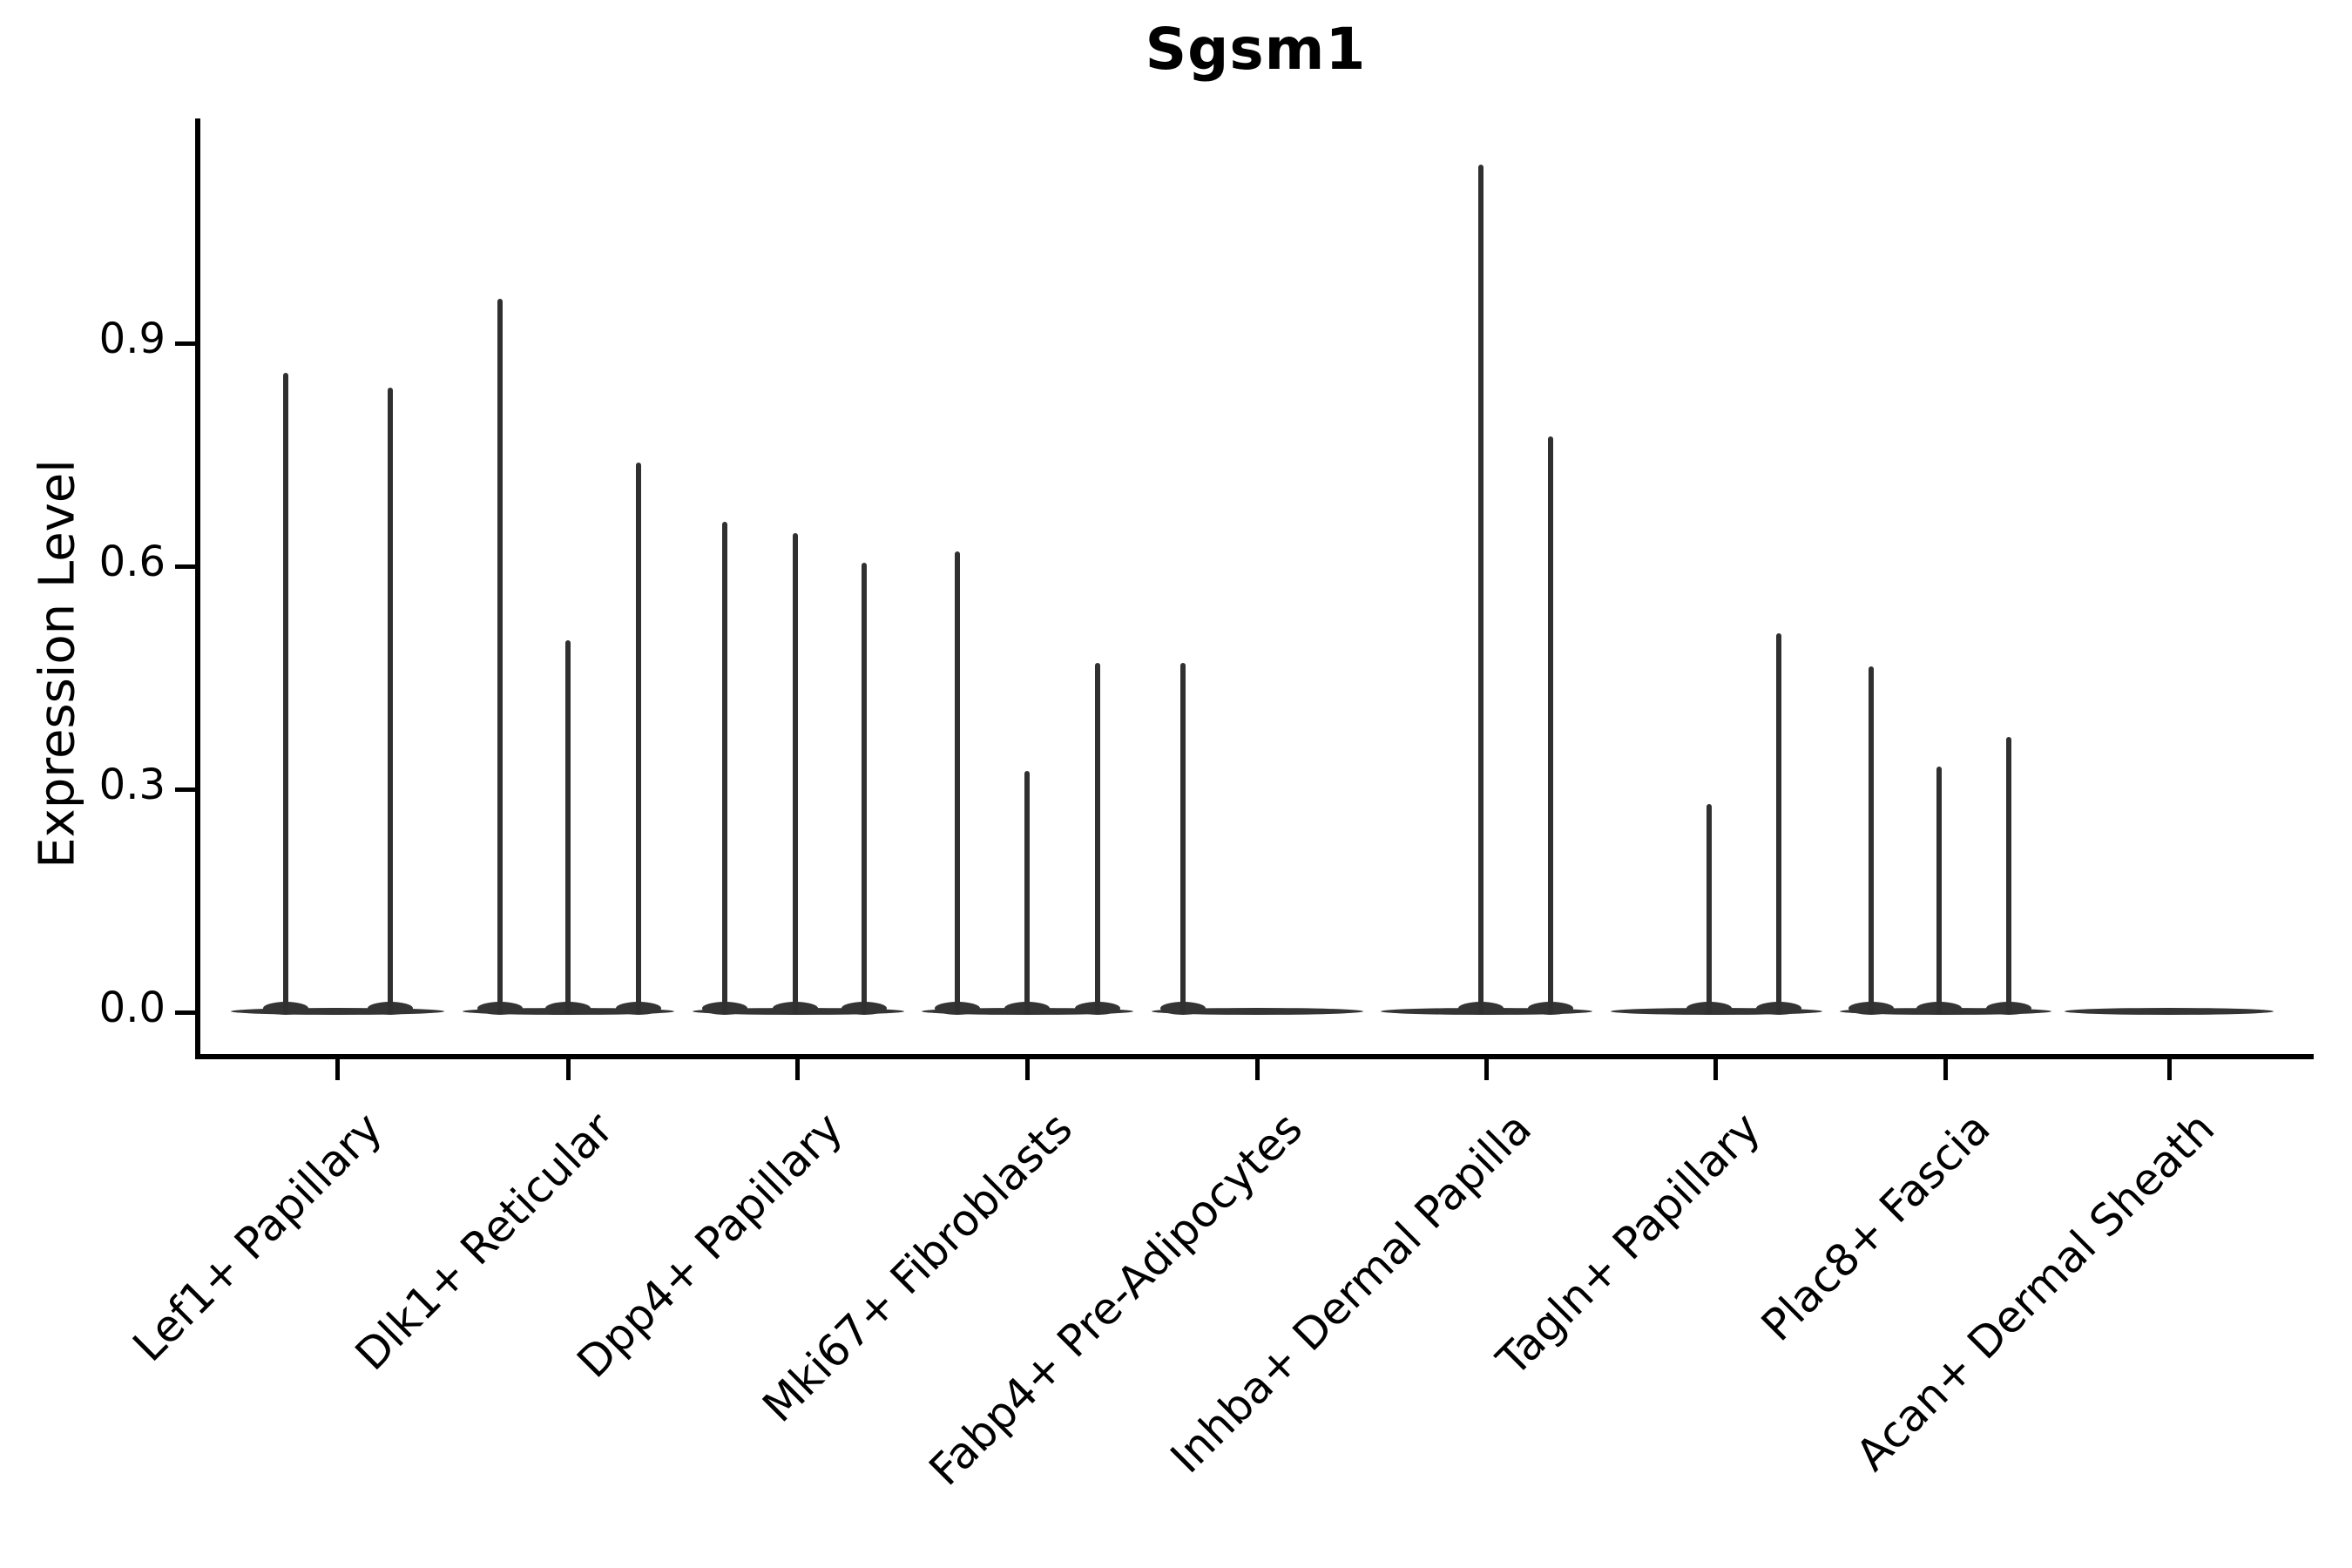 Image resolution: width=2352 pixels, height=1568 pixels. What do you see at coordinates (132, 785) in the screenshot?
I see `y-tick-label: 0.3` at bounding box center [132, 785].